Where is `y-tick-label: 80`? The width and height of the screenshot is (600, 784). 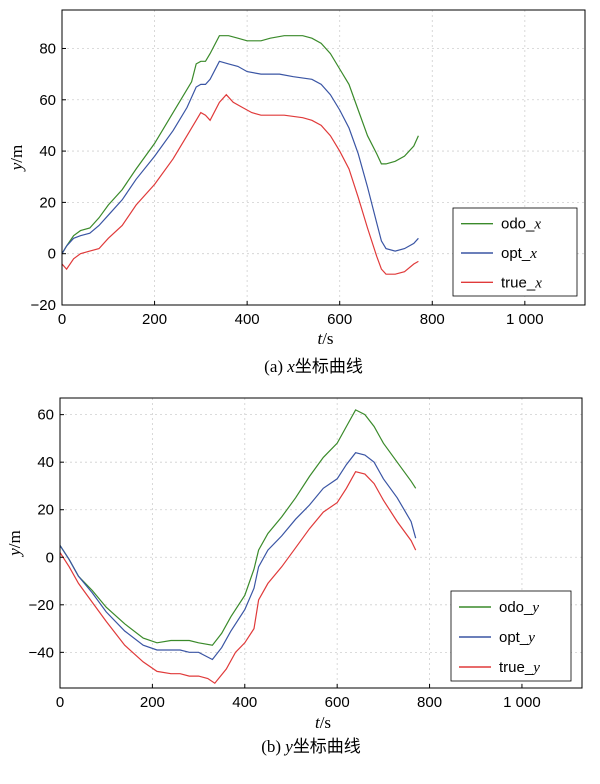
y-tick-label: 80 is located at coordinates (47, 48).